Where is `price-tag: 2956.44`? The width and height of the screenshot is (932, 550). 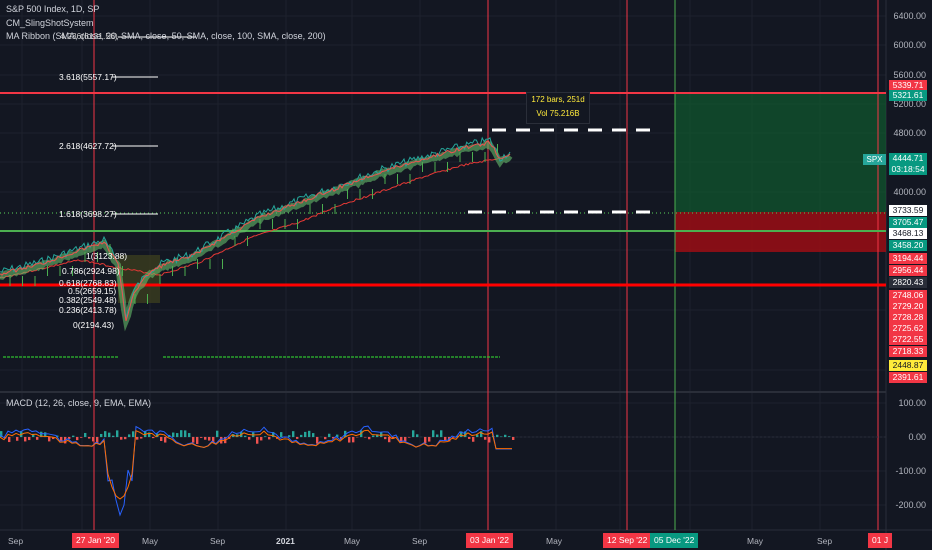 price-tag: 2956.44 is located at coordinates (908, 270).